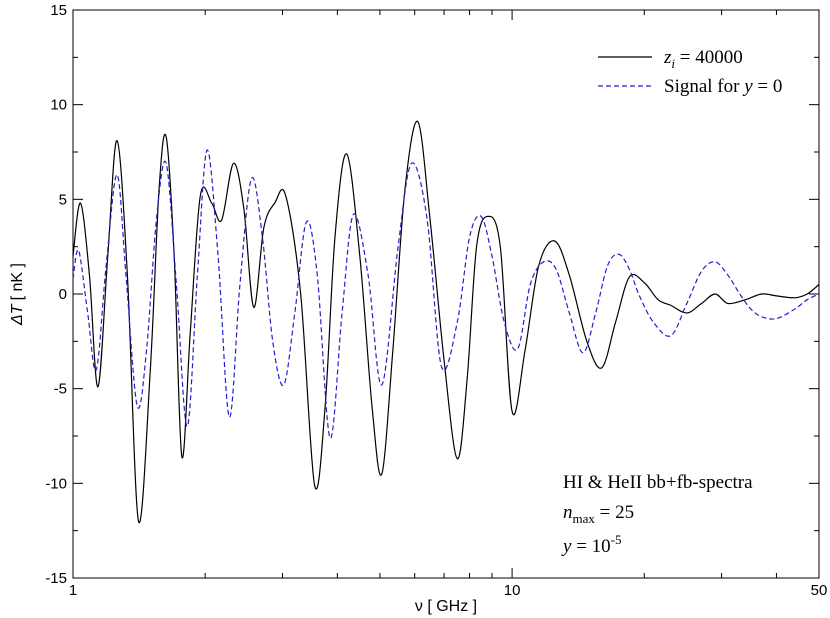  Describe the element at coordinates (58, 10) in the screenshot. I see `y-tick-label: 15` at that location.